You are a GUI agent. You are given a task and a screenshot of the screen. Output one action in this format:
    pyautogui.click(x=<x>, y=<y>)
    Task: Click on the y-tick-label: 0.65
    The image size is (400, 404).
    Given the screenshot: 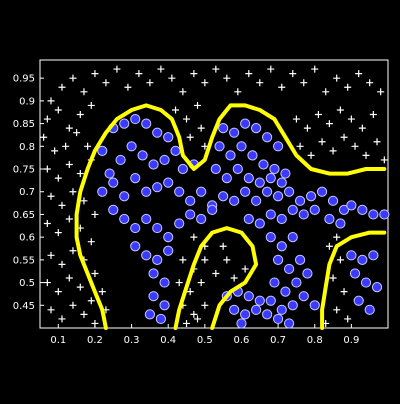 What is the action you would take?
    pyautogui.click(x=24, y=215)
    